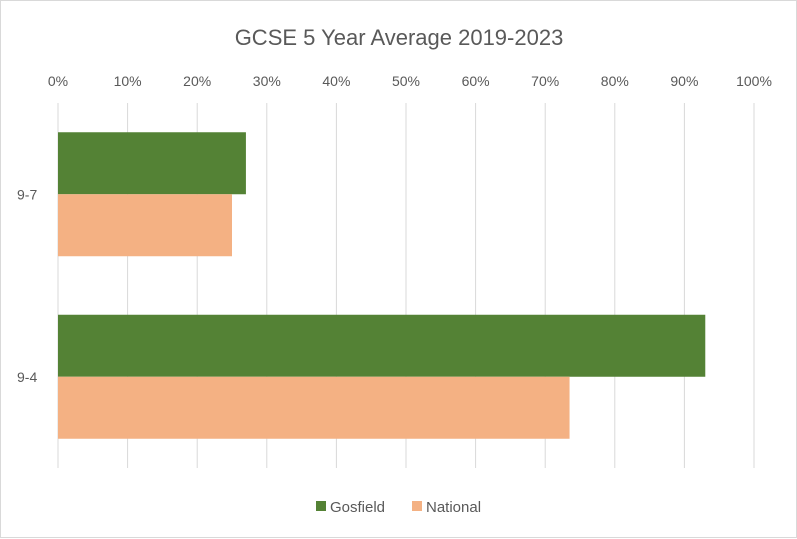 The height and width of the screenshot is (539, 797). Describe the element at coordinates (267, 81) in the screenshot. I see `x-tick-label: 30%` at that location.